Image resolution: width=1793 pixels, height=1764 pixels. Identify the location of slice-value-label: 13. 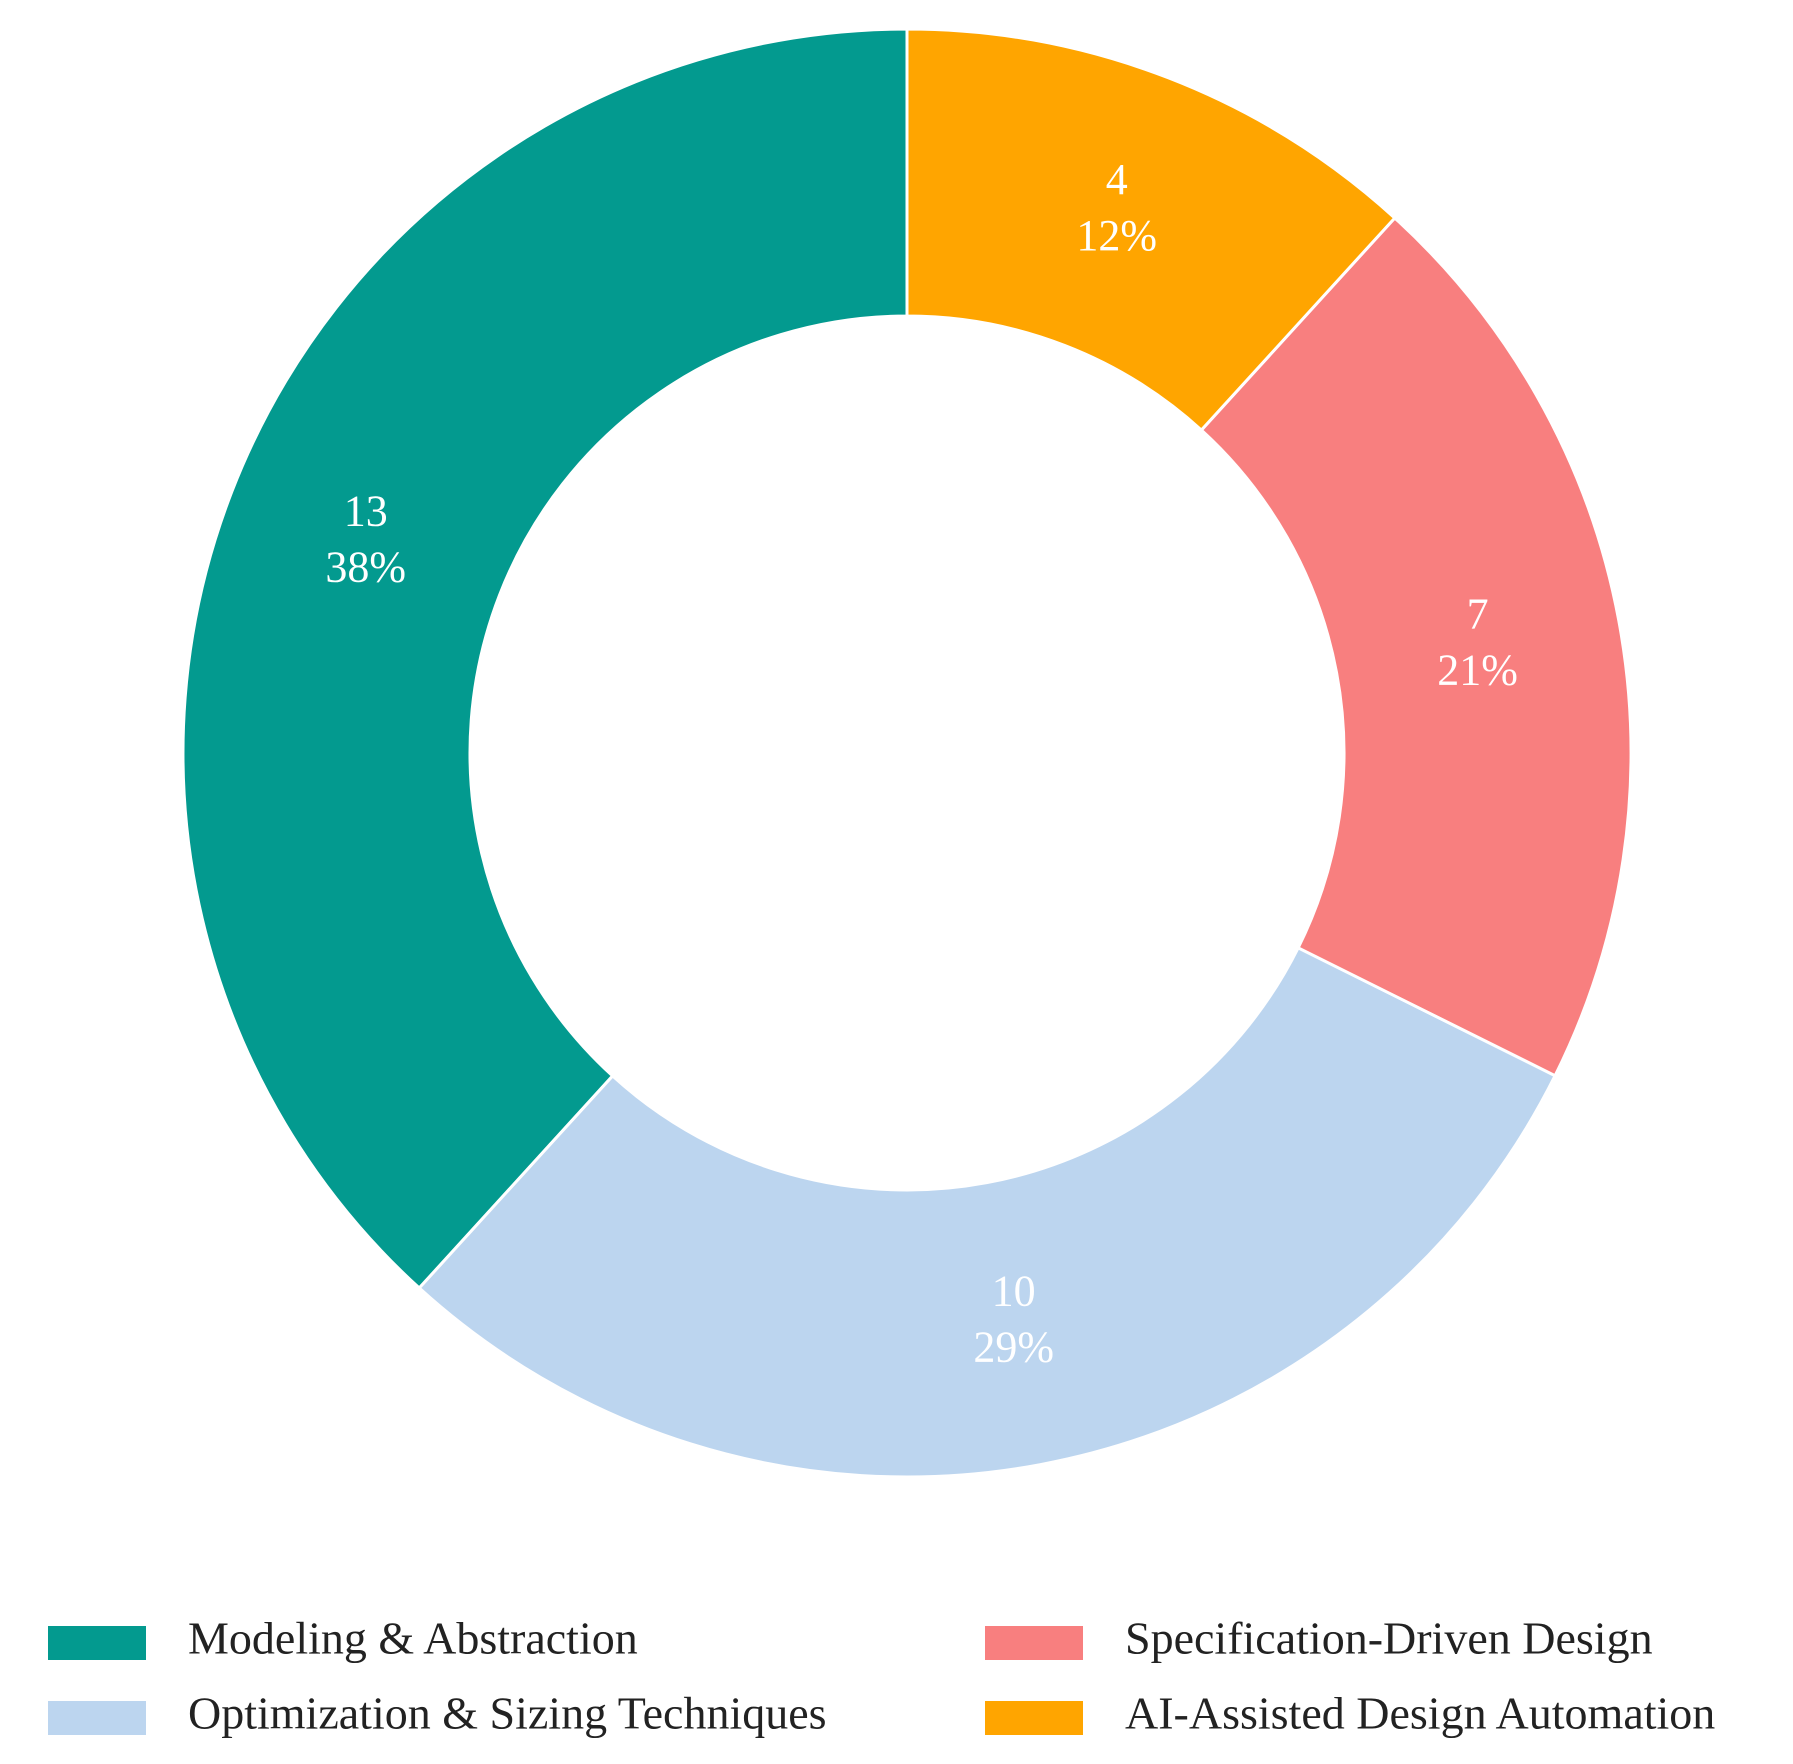
(366, 510).